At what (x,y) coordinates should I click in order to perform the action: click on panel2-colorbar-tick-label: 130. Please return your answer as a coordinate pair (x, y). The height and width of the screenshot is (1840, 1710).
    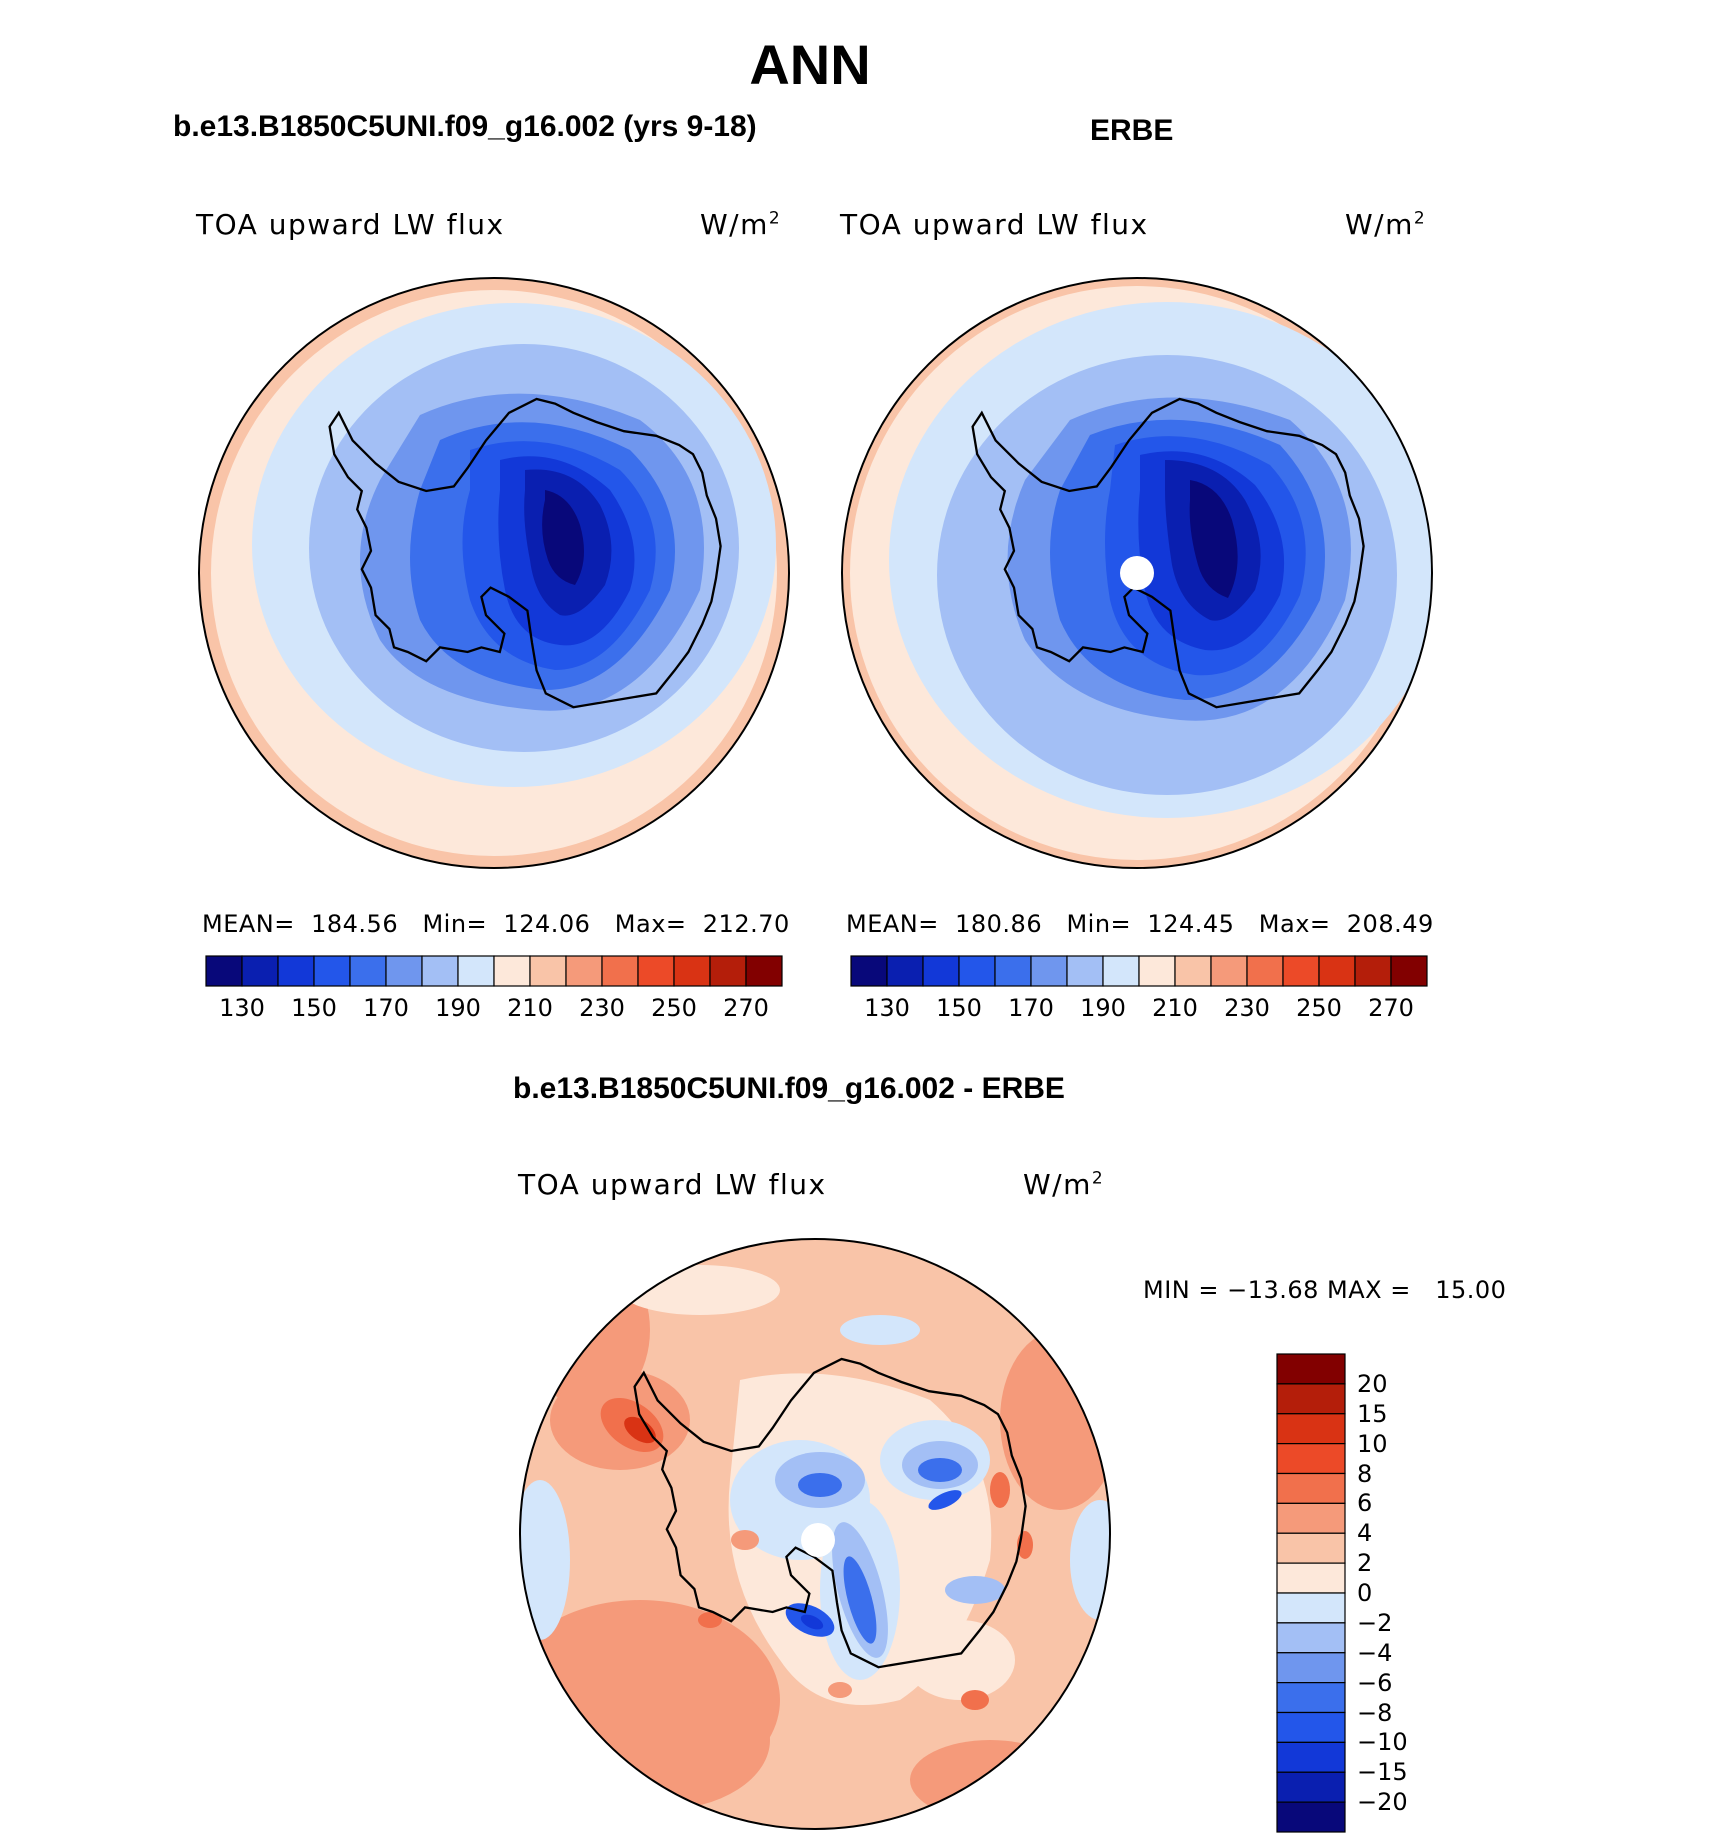
    Looking at the image, I should click on (887, 1008).